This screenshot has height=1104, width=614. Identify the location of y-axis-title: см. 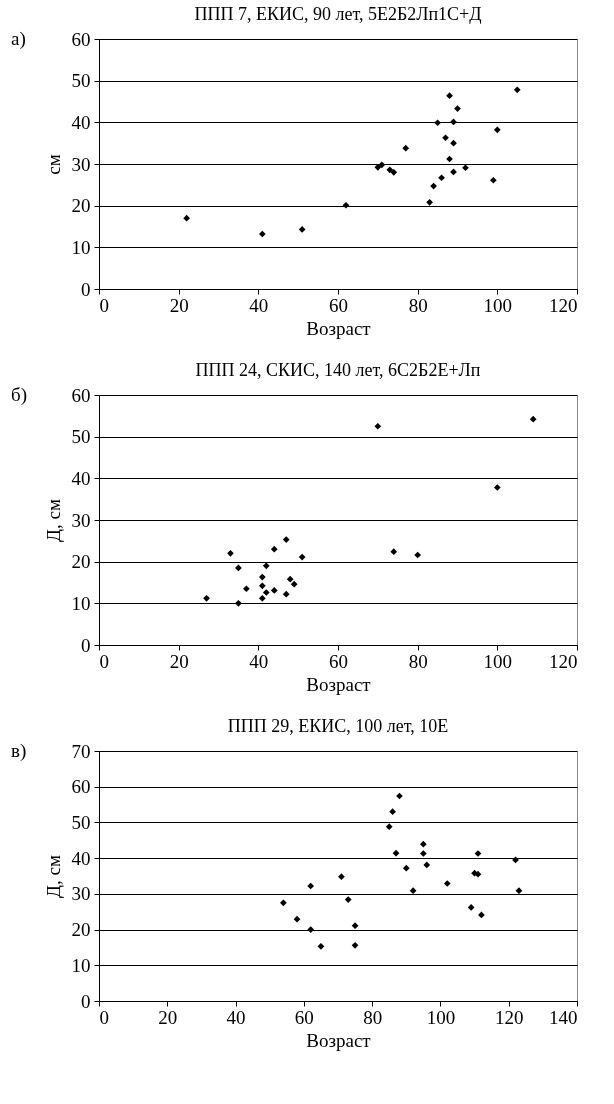
(53, 164).